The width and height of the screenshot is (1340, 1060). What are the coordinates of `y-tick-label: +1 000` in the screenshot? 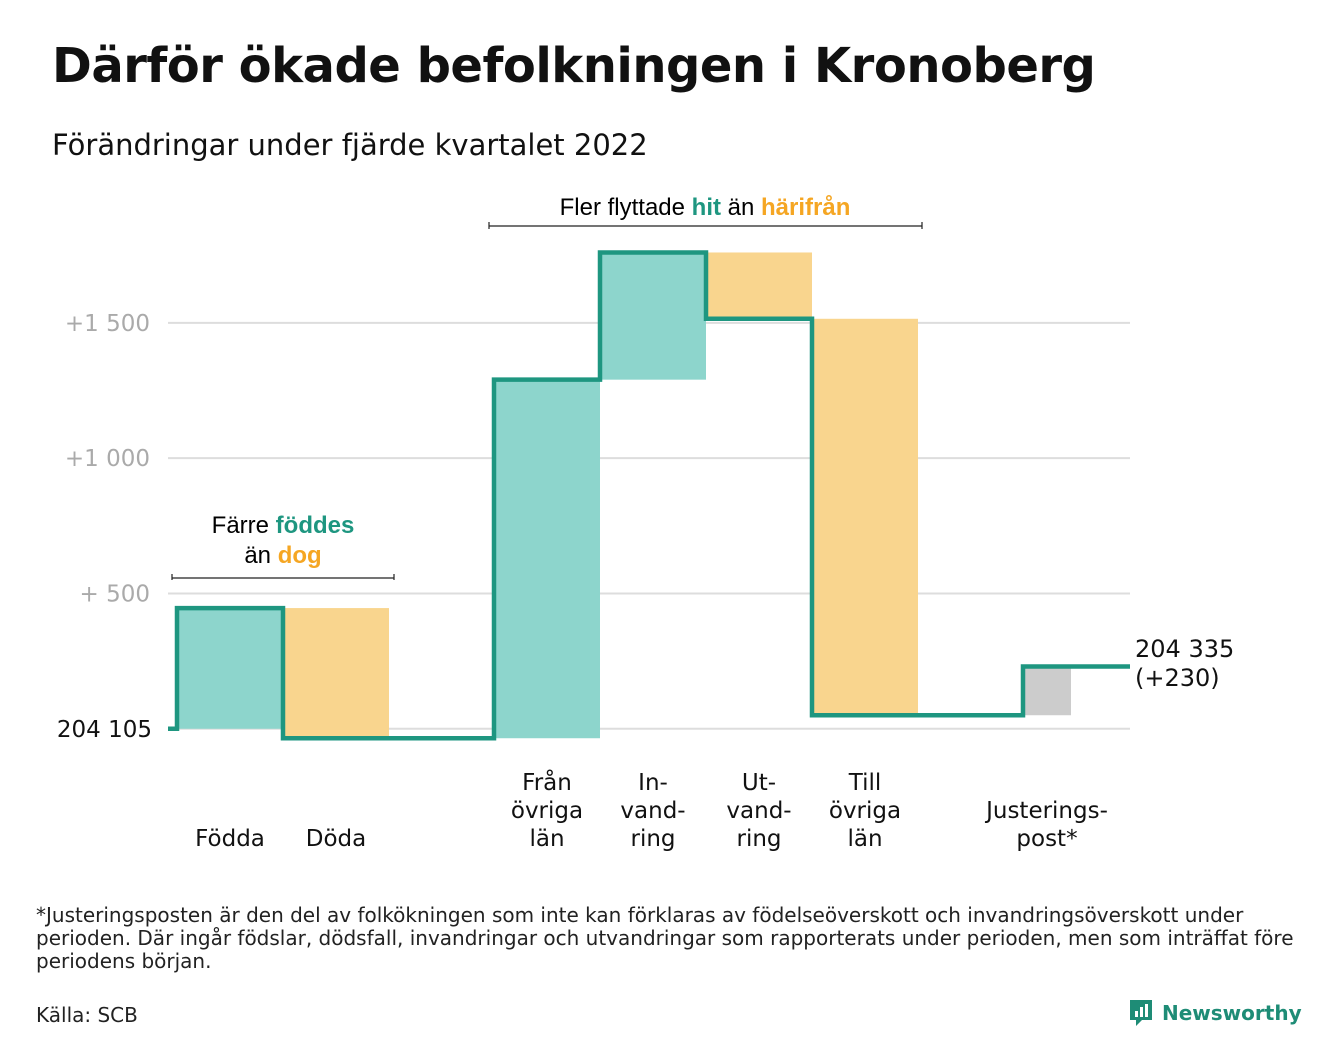 It's located at (107, 459).